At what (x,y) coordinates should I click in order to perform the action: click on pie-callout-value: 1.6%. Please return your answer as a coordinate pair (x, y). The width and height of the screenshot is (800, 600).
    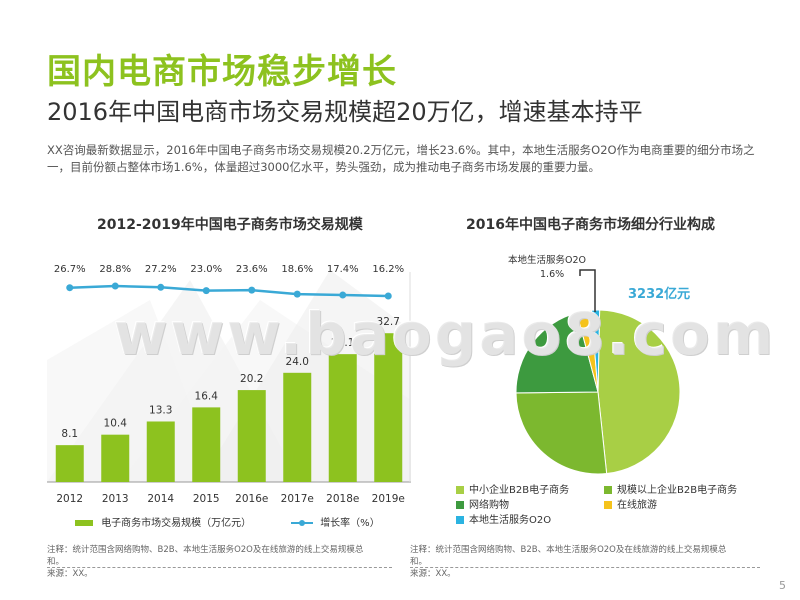
    Looking at the image, I should click on (552, 274).